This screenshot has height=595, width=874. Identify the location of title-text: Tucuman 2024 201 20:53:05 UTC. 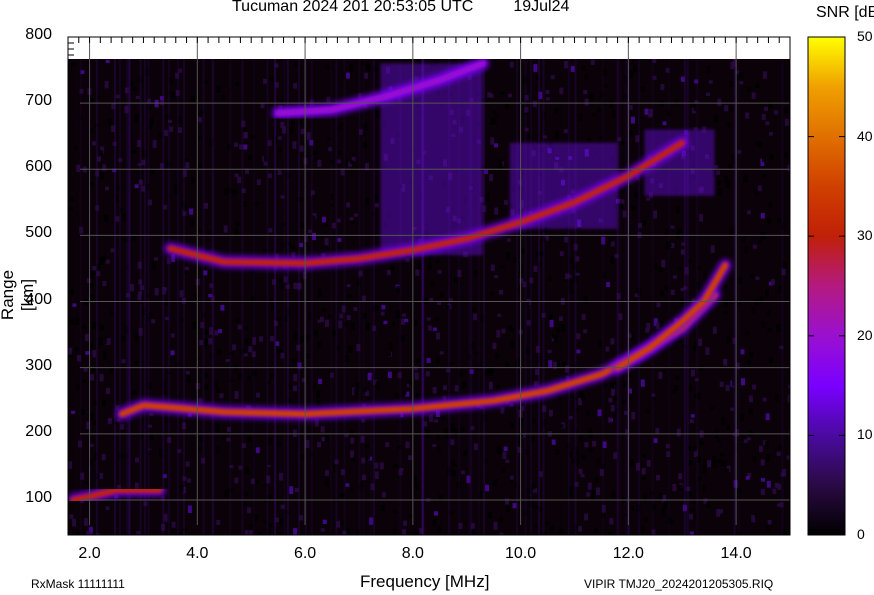
(353, 7).